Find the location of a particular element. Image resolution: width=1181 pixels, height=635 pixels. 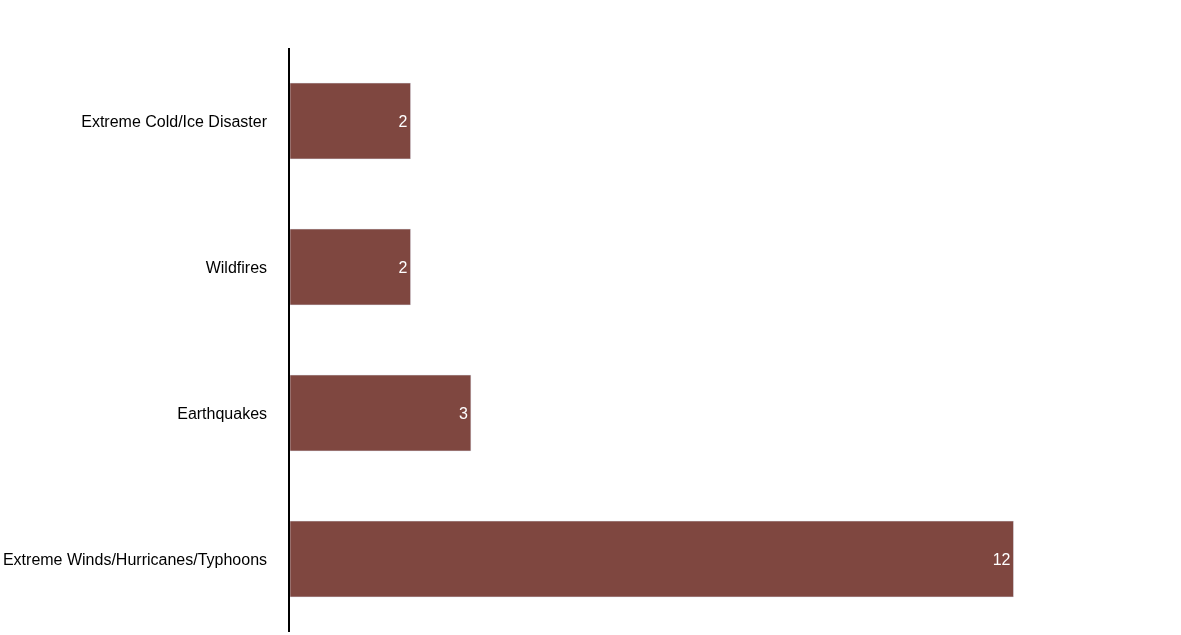

y-tick-label: Wildfires is located at coordinates (236, 267).